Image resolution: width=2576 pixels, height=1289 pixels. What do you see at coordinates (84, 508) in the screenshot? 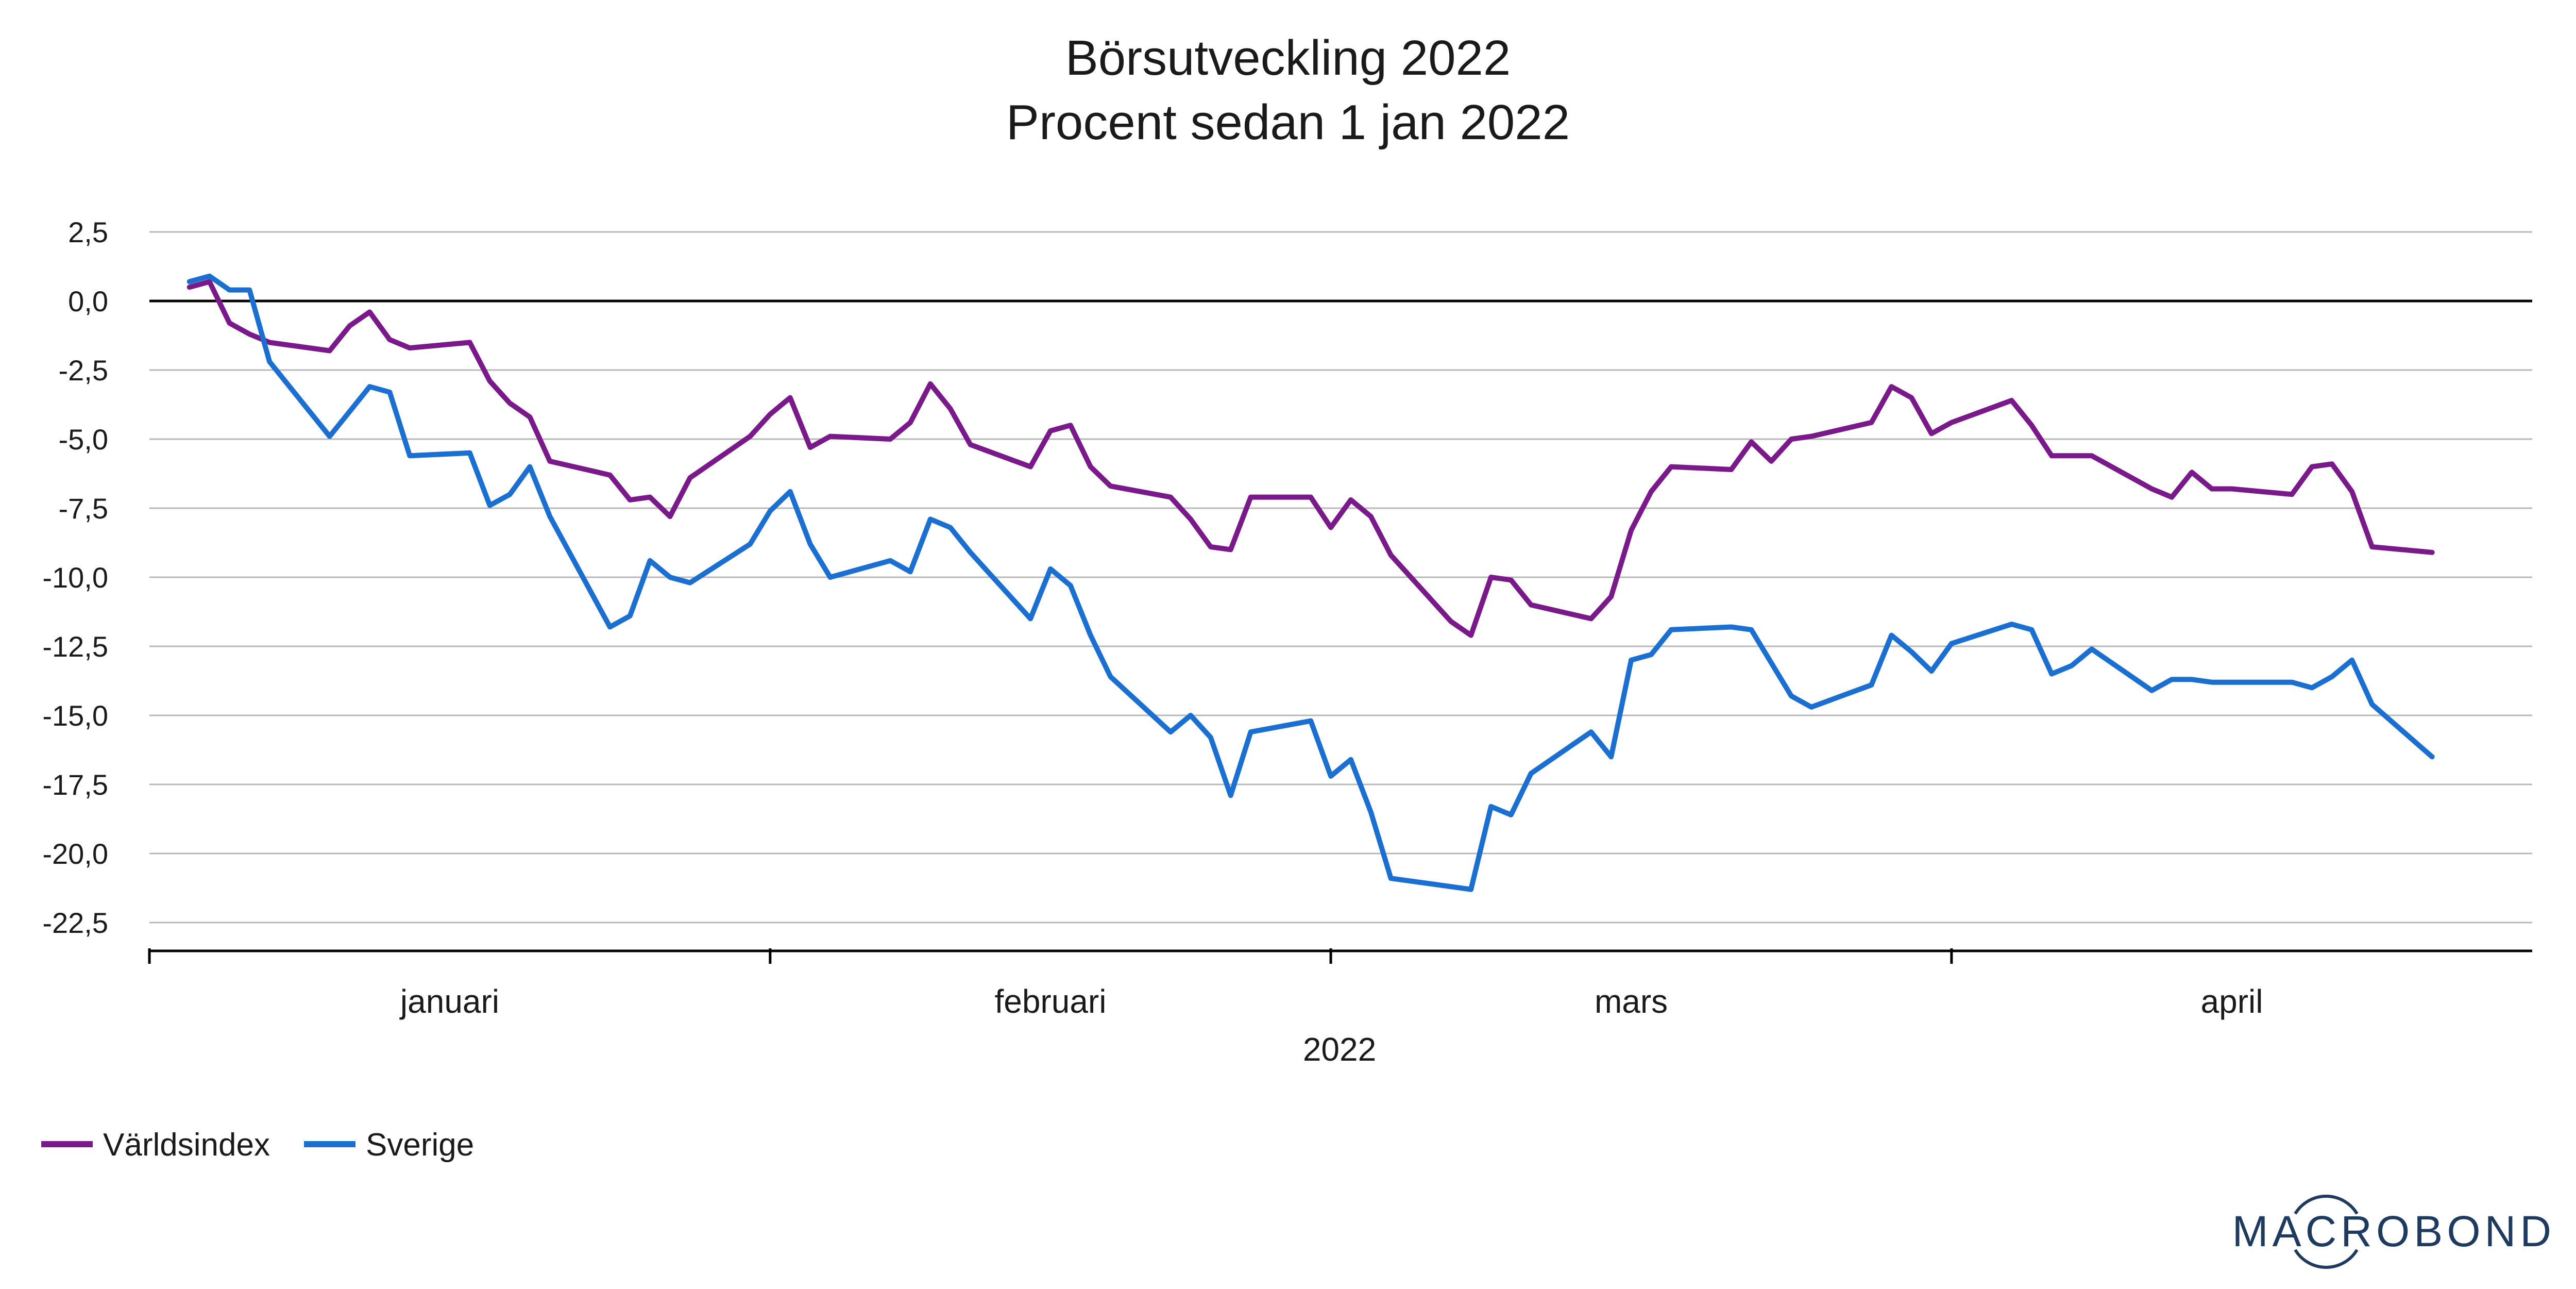
I see `y-tick-label: -7,5` at bounding box center [84, 508].